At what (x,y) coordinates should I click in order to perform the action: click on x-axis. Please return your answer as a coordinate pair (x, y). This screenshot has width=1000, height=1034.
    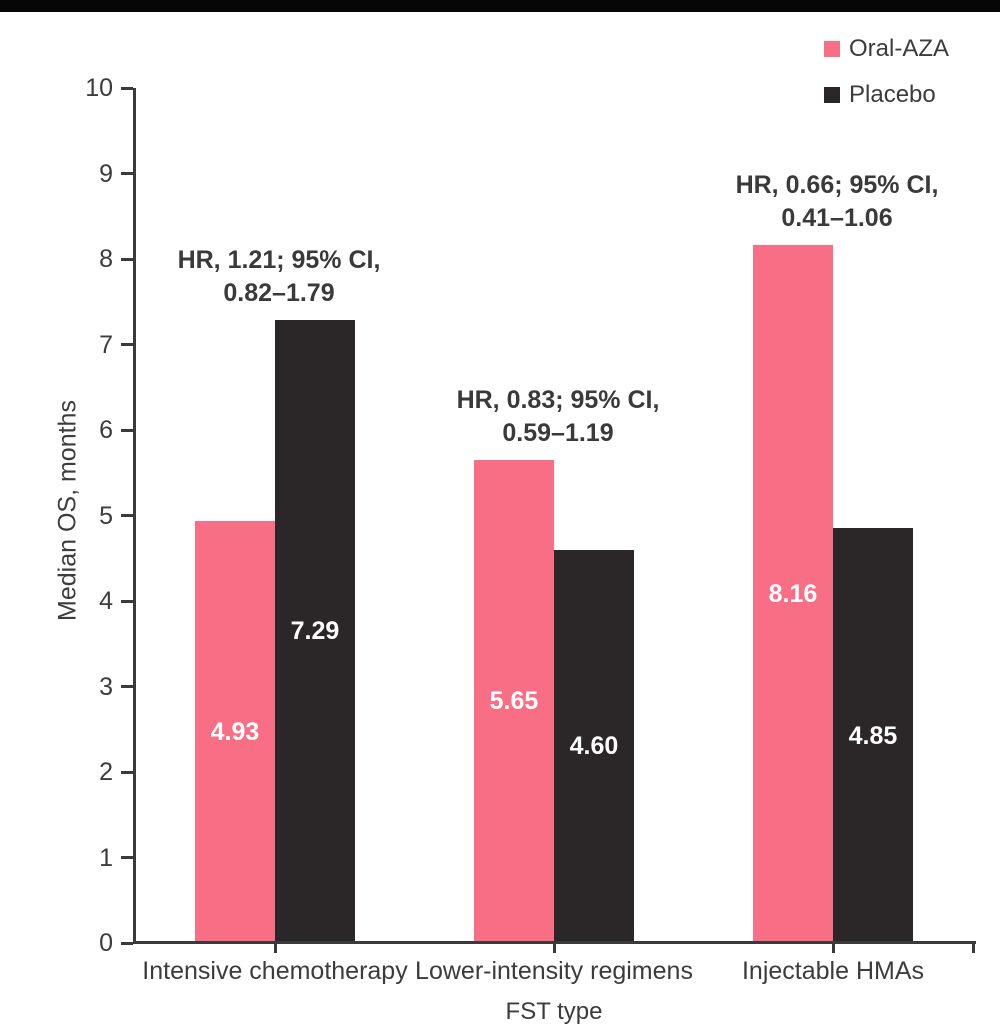
    Looking at the image, I should click on (554, 942).